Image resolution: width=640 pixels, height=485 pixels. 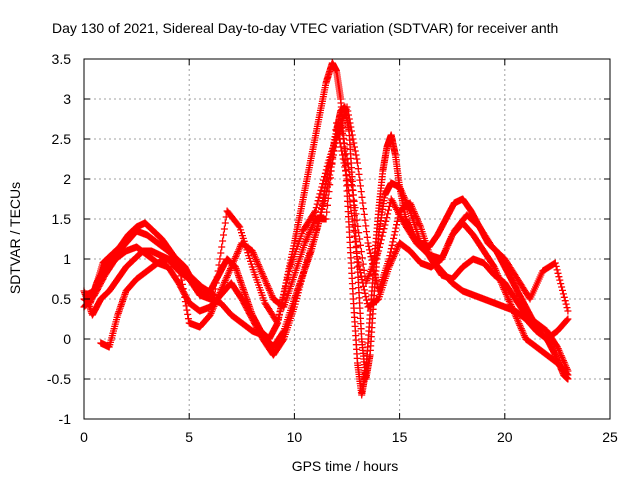 What do you see at coordinates (15, 238) in the screenshot?
I see `y-axis-title: SDTVAR / TECUs` at bounding box center [15, 238].